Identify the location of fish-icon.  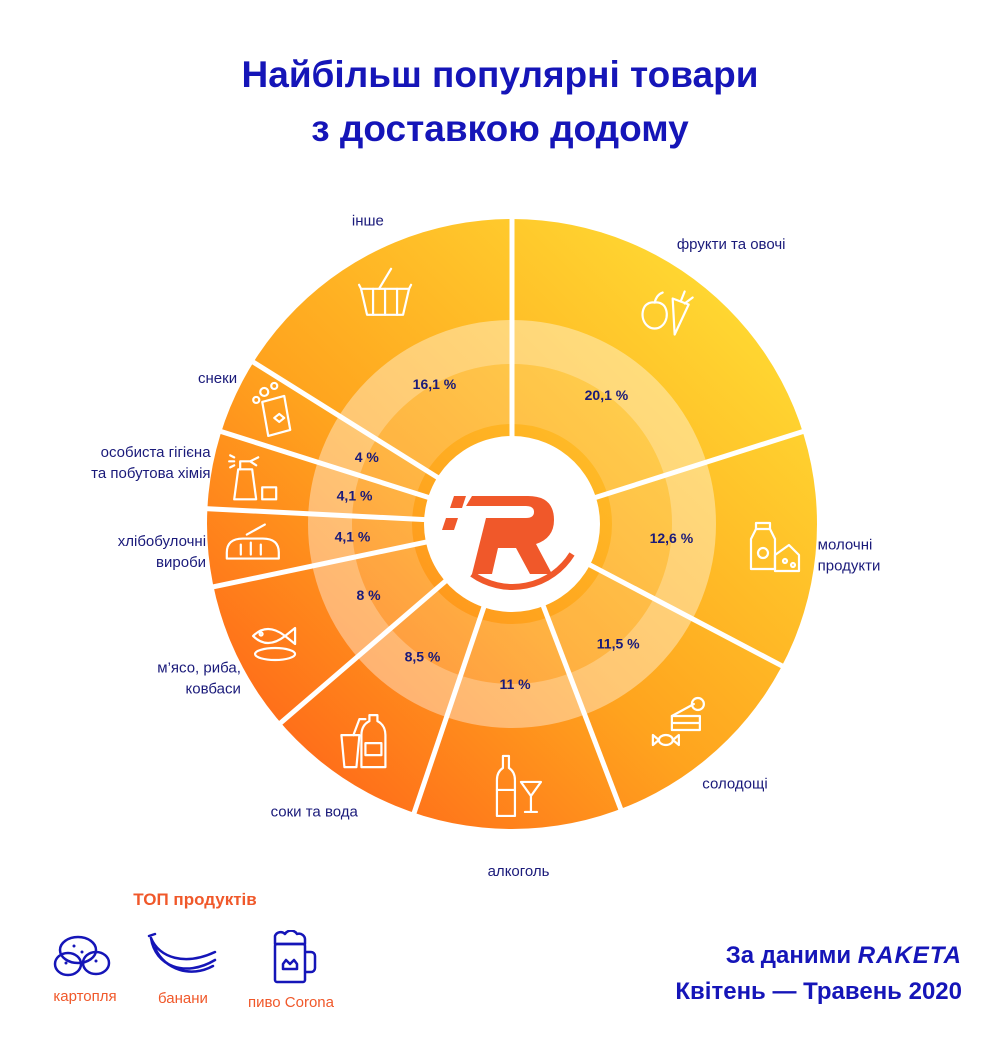
(274, 644).